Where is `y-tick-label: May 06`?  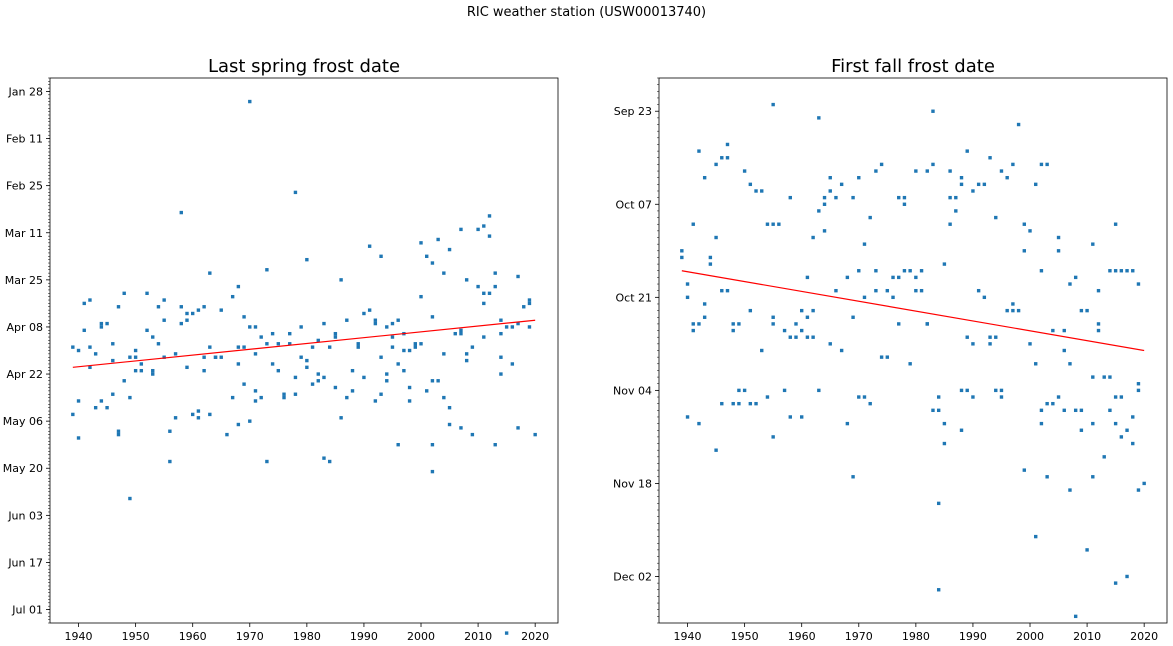 y-tick-label: May 06 is located at coordinates (23, 421).